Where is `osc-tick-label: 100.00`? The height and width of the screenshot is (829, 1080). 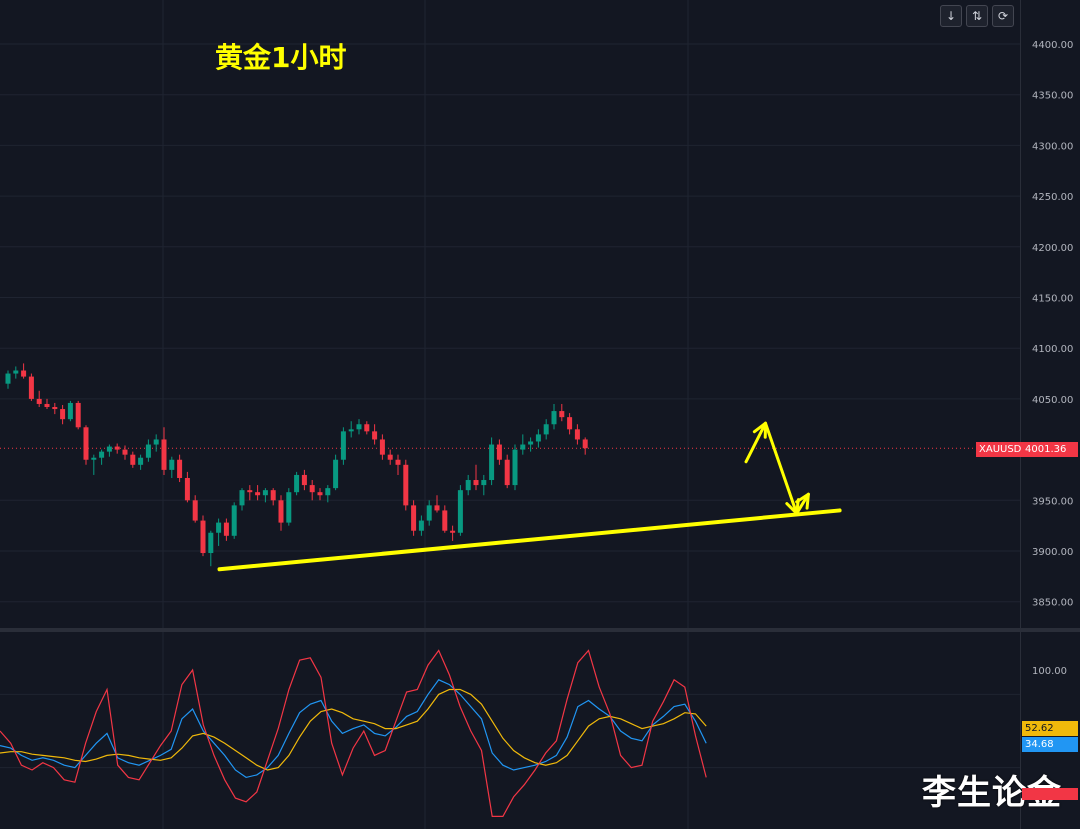 osc-tick-label: 100.00 is located at coordinates (1049, 671).